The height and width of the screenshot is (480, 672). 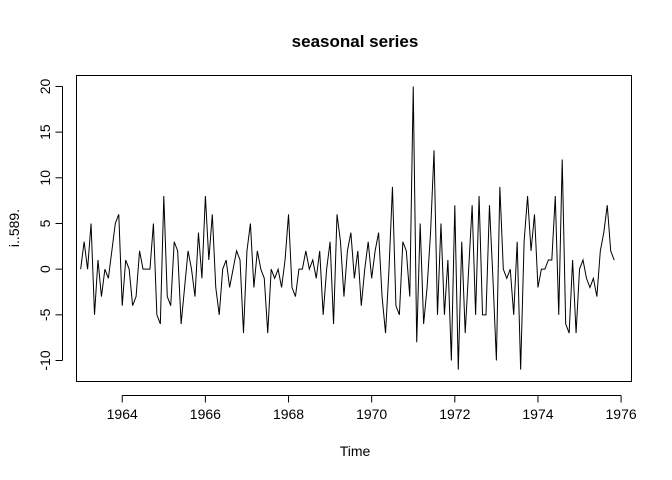 What do you see at coordinates (45, 132) in the screenshot?
I see `y-tick-label: 15` at bounding box center [45, 132].